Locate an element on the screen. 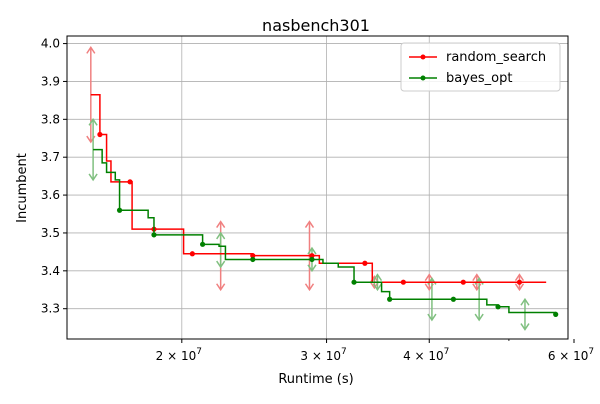 The image size is (600, 404). y-tick-label: 3.6 is located at coordinates (50, 195).